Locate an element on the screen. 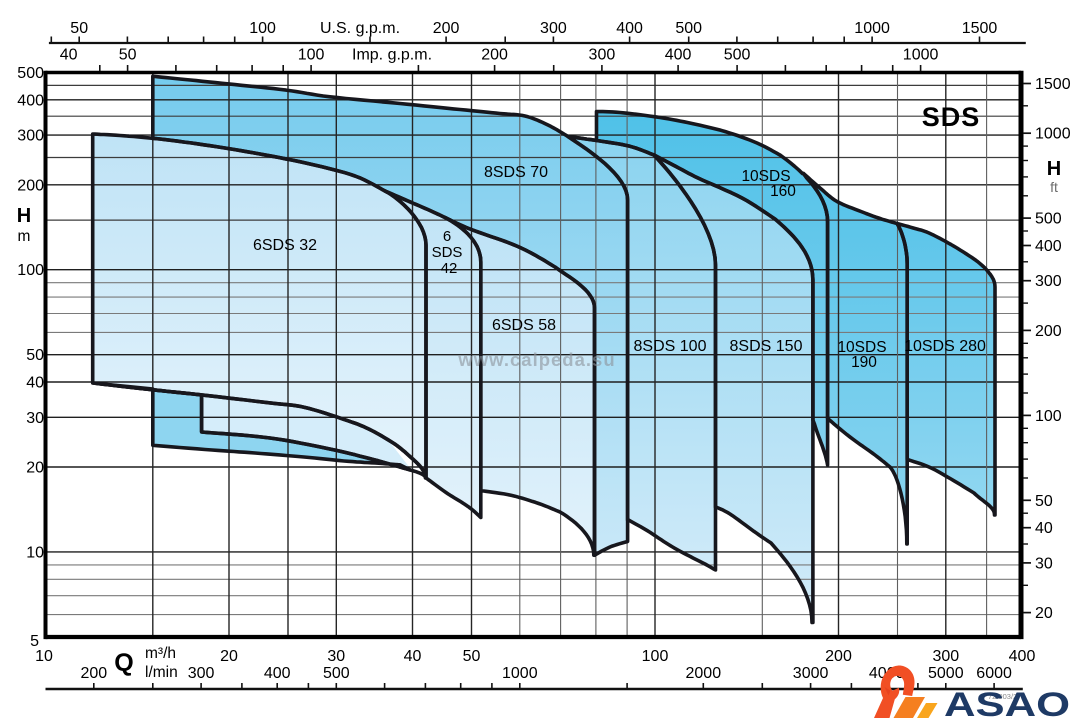 The height and width of the screenshot is (718, 1077). svg-text: 8SDS 150 is located at coordinates (766, 346).